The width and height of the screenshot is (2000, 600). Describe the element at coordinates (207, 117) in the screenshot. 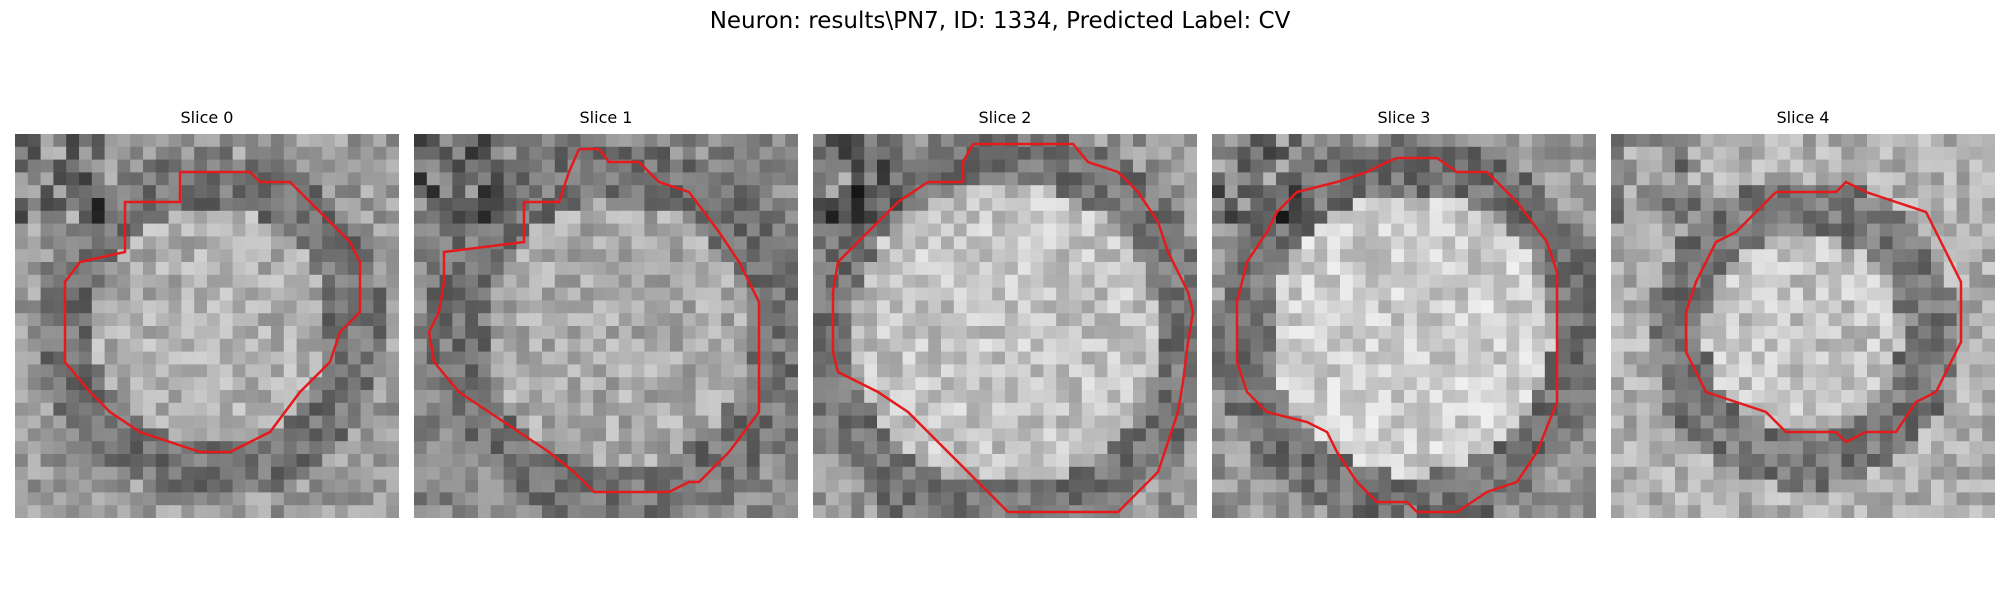

I see `panel-title: Slice 0` at that location.